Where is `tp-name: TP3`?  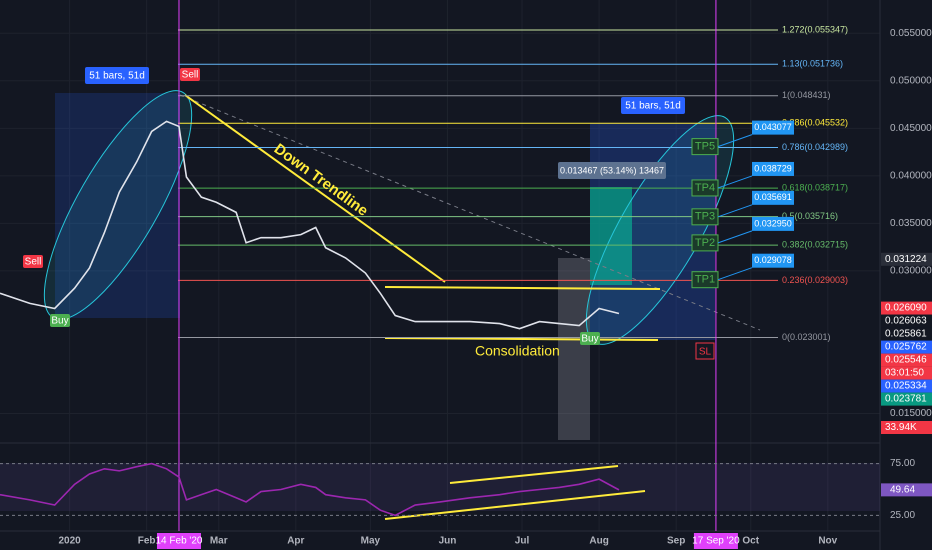
tp-name: TP3 is located at coordinates (705, 217).